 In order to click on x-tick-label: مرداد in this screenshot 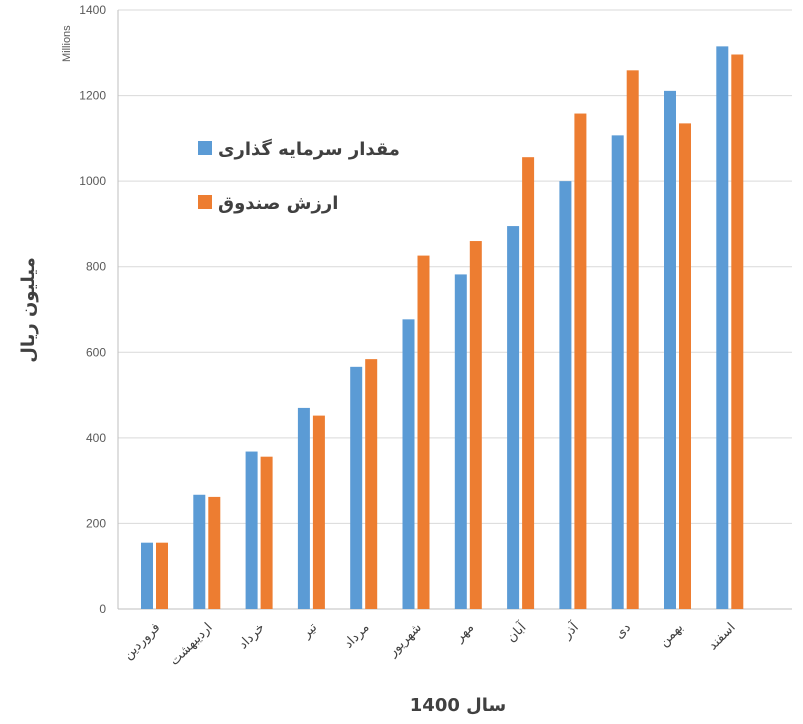, I will do `click(356, 635)`.